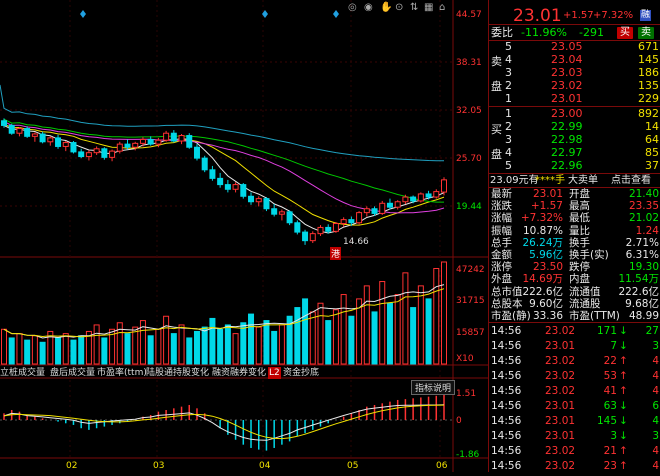 The height and width of the screenshot is (476, 660). I want to click on tick-row: 14:56 23.02 41 ↑ 4, so click(574, 391).